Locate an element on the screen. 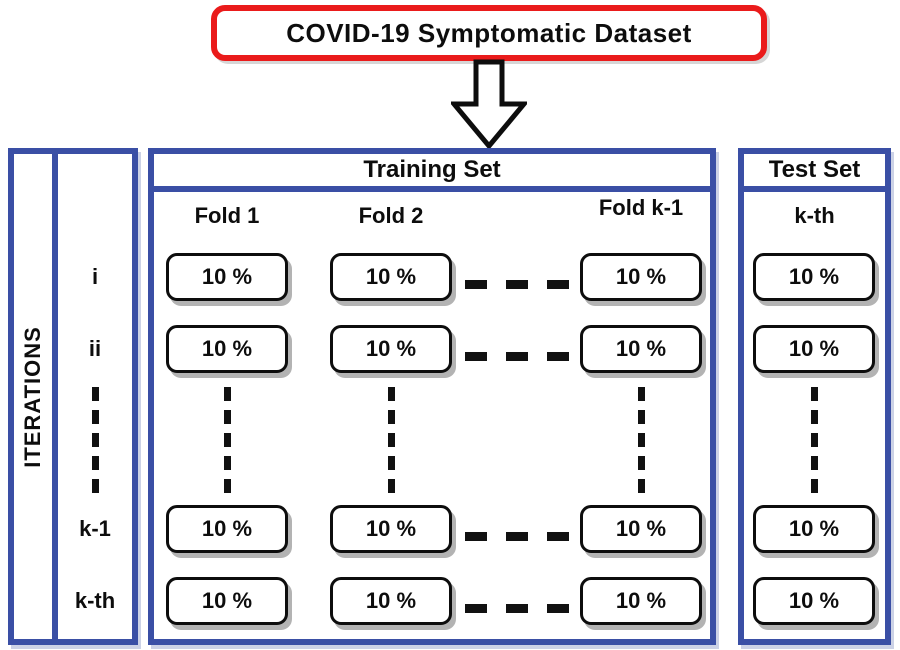  training-set-header: Training Set is located at coordinates (432, 169).